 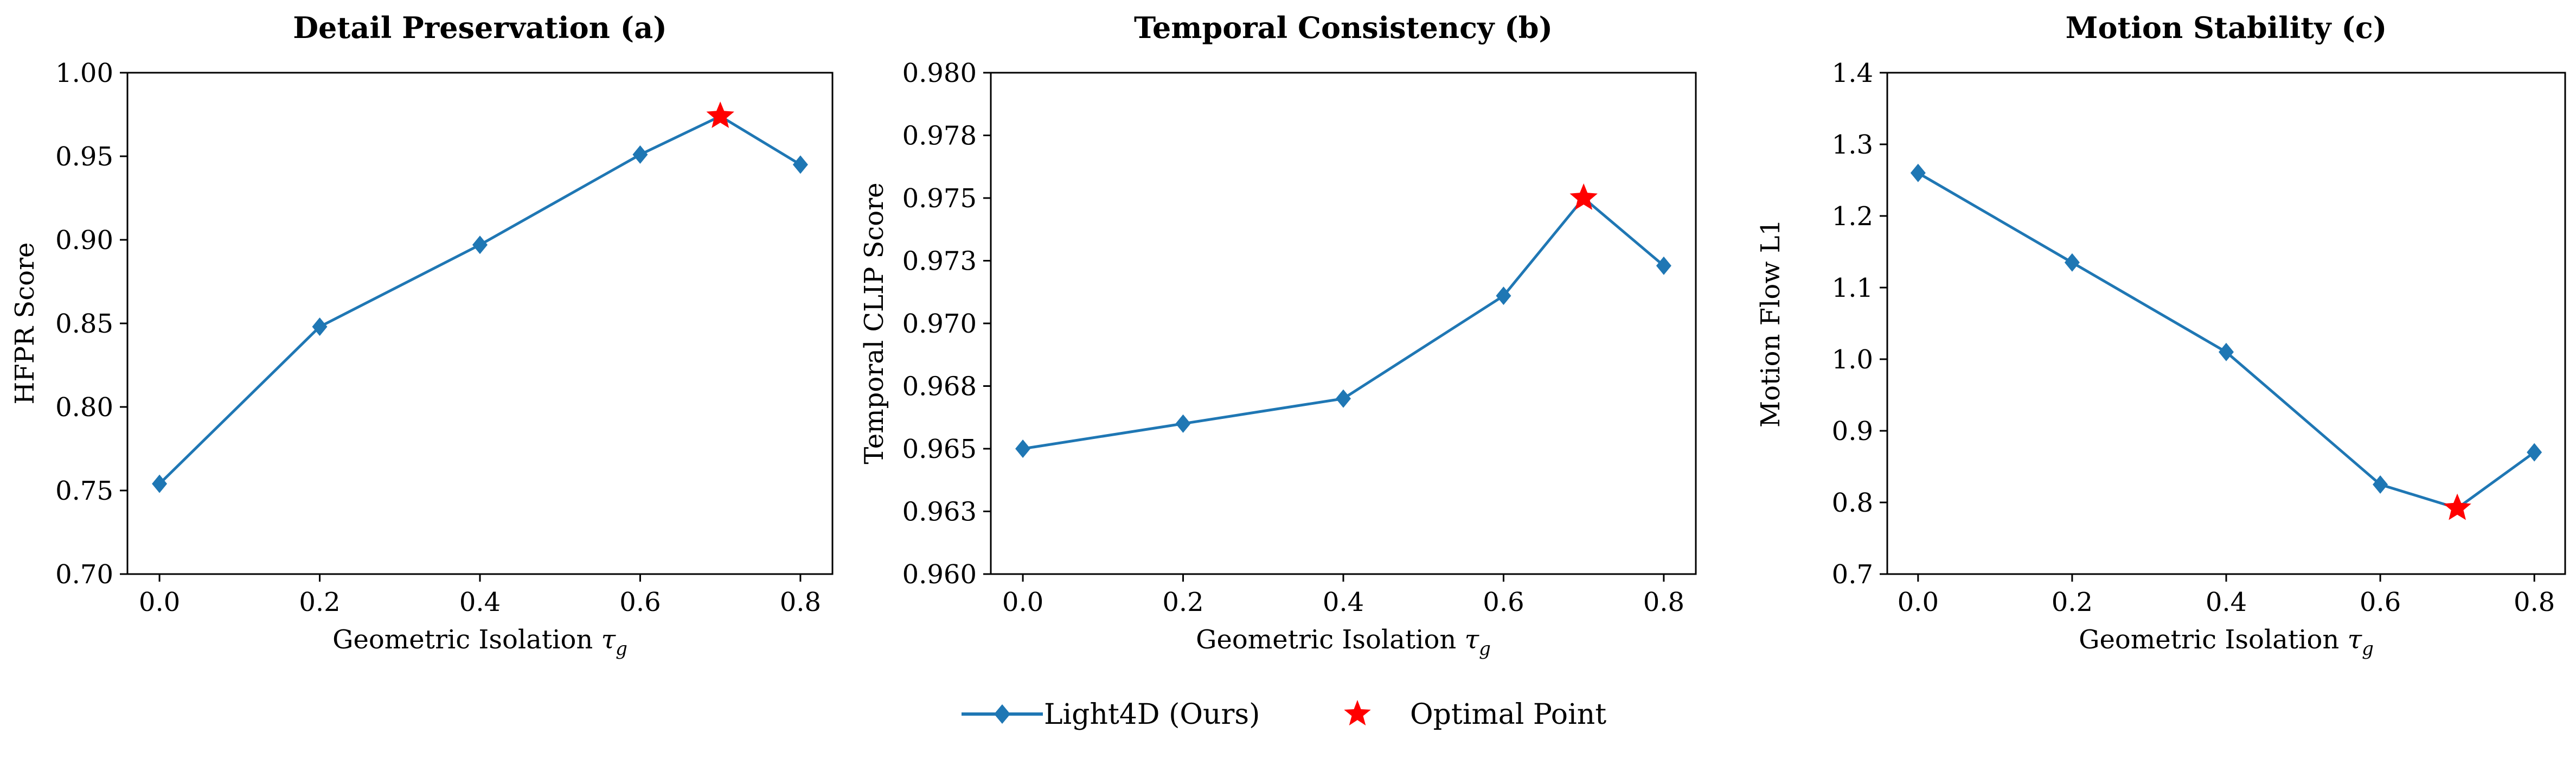 I want to click on legend-label-optimal: Optimal Point, so click(x=1508, y=714).